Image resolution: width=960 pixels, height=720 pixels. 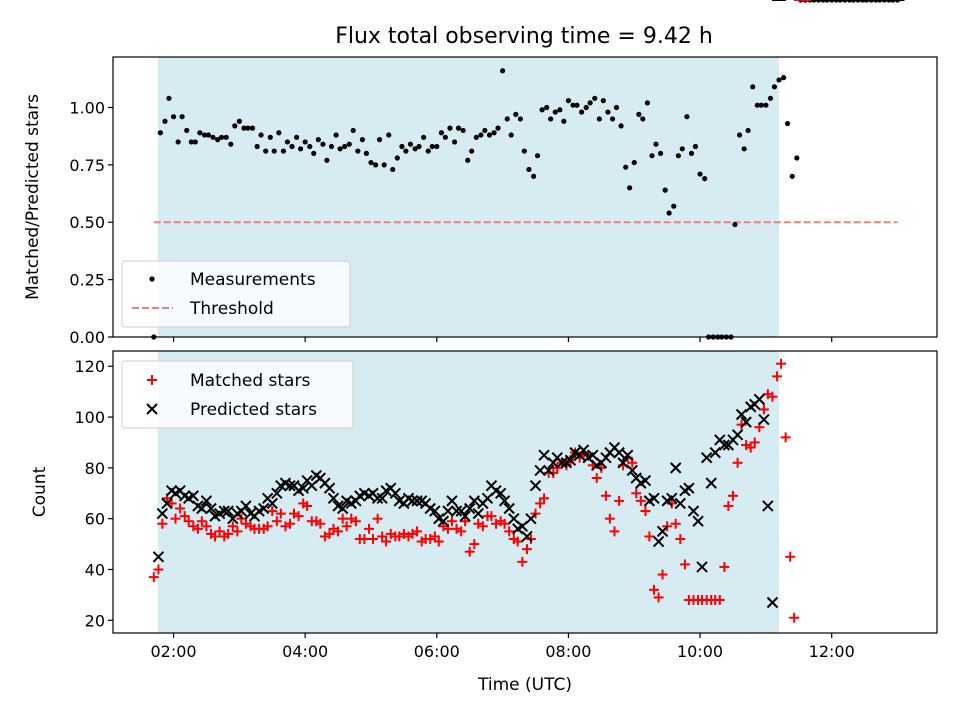 I want to click on x-tick-label: 04:00, so click(x=305, y=651).